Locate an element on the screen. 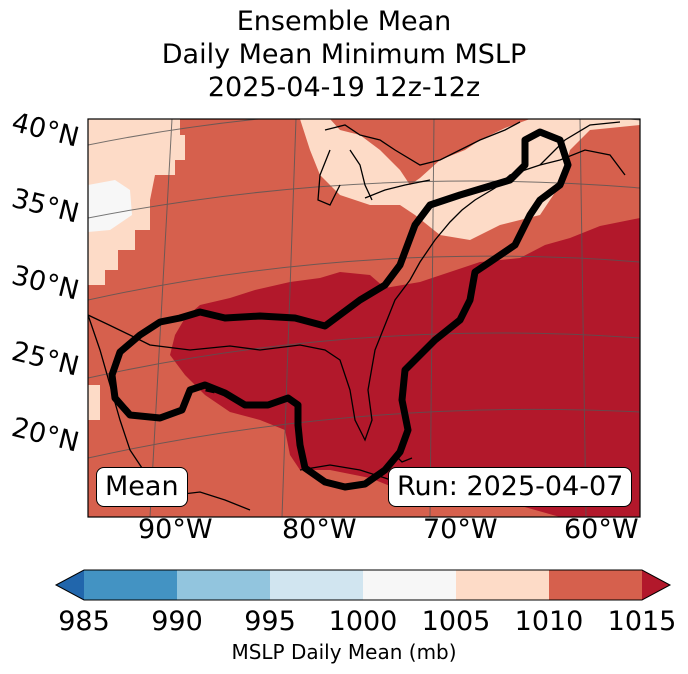 The height and width of the screenshot is (674, 688). lon-label-60w: 60°W is located at coordinates (601, 529).